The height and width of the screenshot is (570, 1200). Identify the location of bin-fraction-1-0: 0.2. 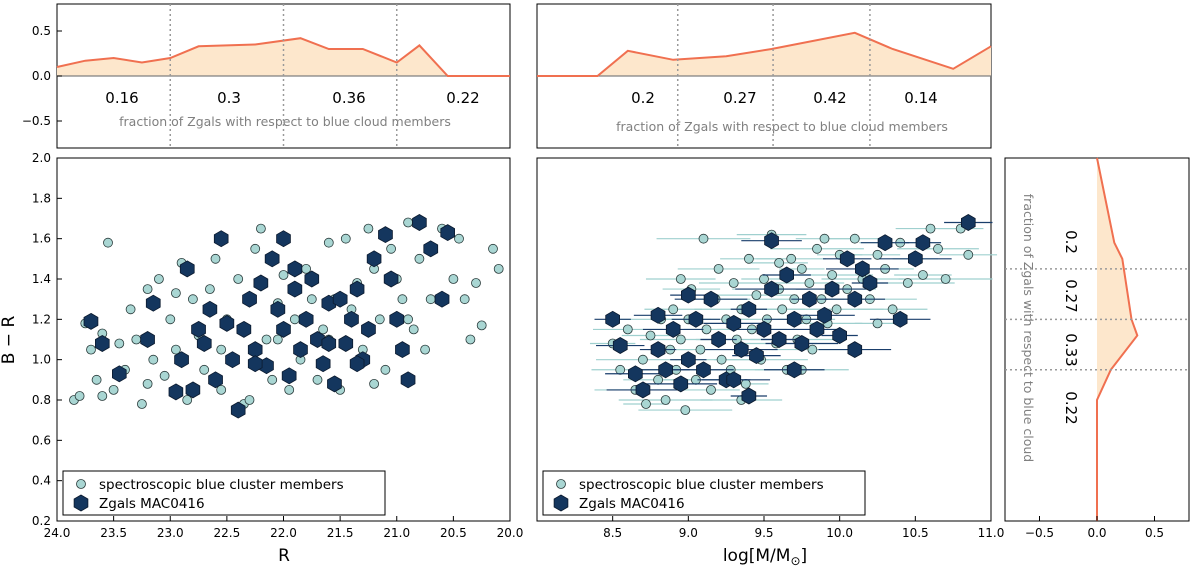
(643, 98).